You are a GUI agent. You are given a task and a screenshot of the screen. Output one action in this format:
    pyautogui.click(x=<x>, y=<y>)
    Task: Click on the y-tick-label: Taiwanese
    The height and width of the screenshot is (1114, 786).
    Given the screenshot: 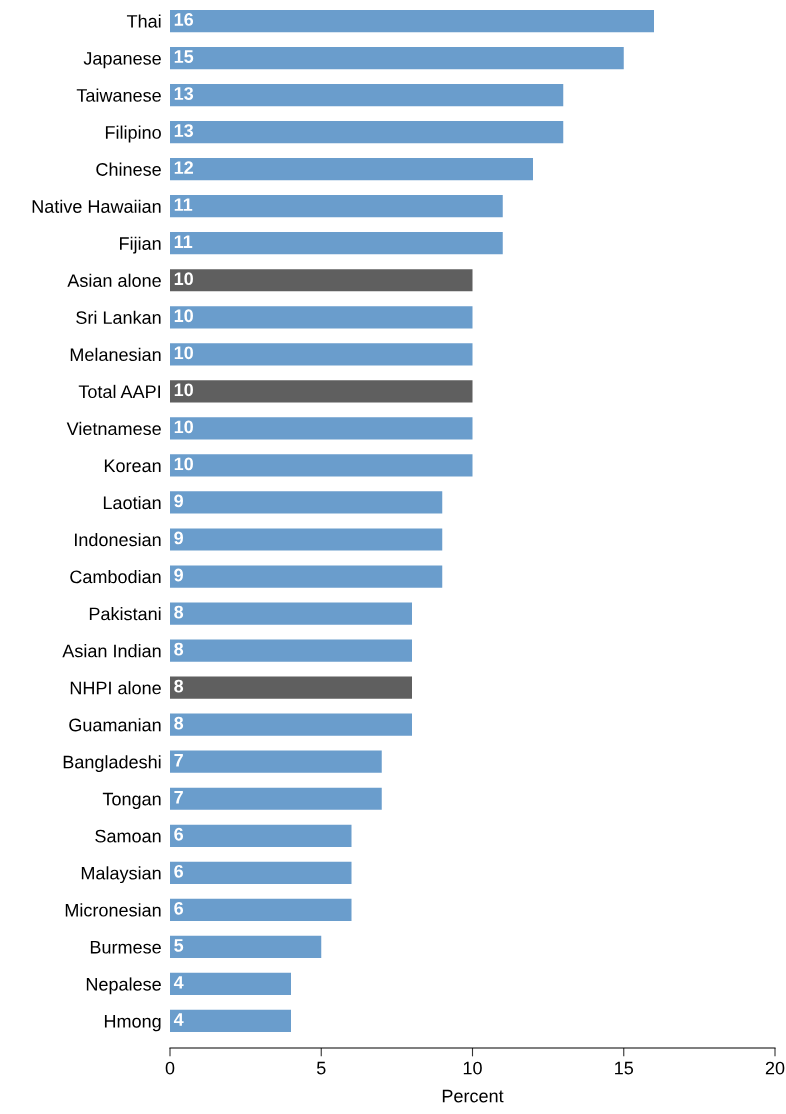 What is the action you would take?
    pyautogui.click(x=118, y=95)
    